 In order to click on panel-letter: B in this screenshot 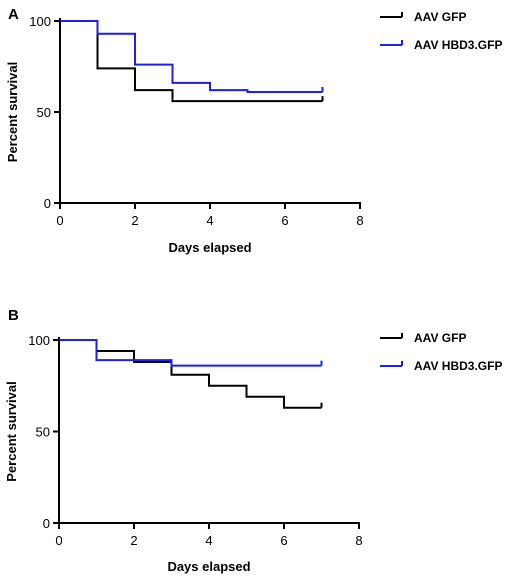, I will do `click(13, 315)`.